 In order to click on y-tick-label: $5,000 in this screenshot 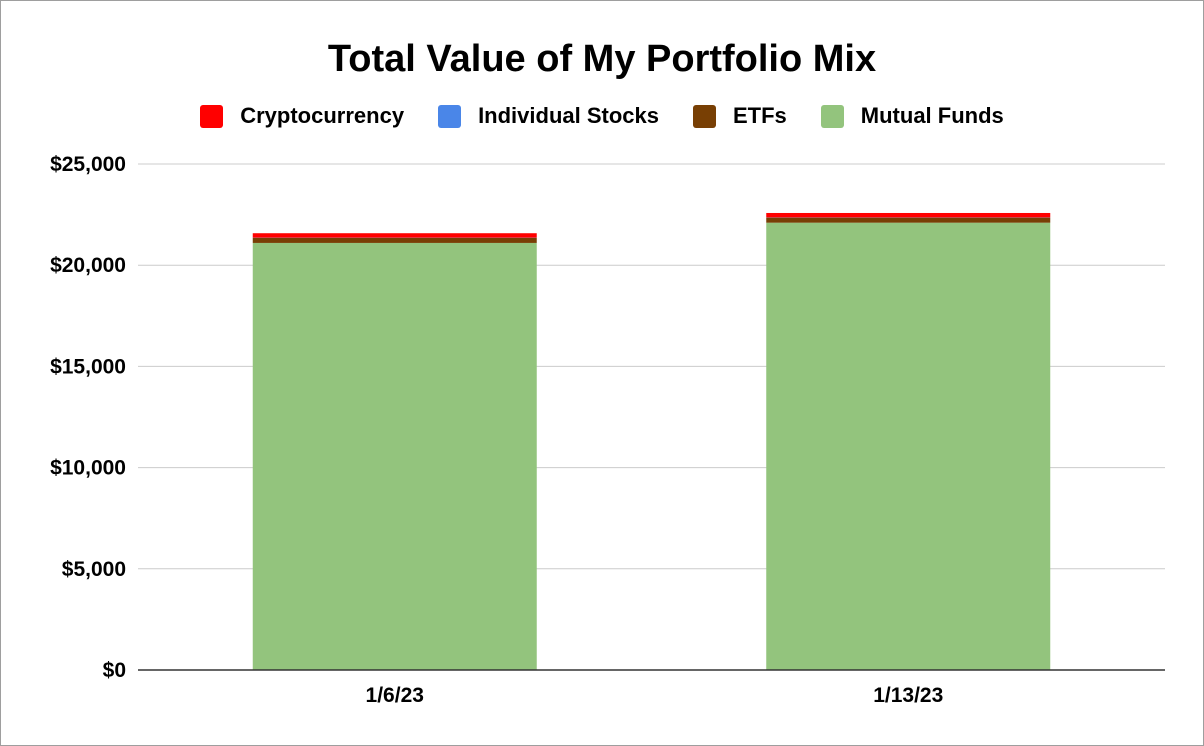, I will do `click(94, 569)`.